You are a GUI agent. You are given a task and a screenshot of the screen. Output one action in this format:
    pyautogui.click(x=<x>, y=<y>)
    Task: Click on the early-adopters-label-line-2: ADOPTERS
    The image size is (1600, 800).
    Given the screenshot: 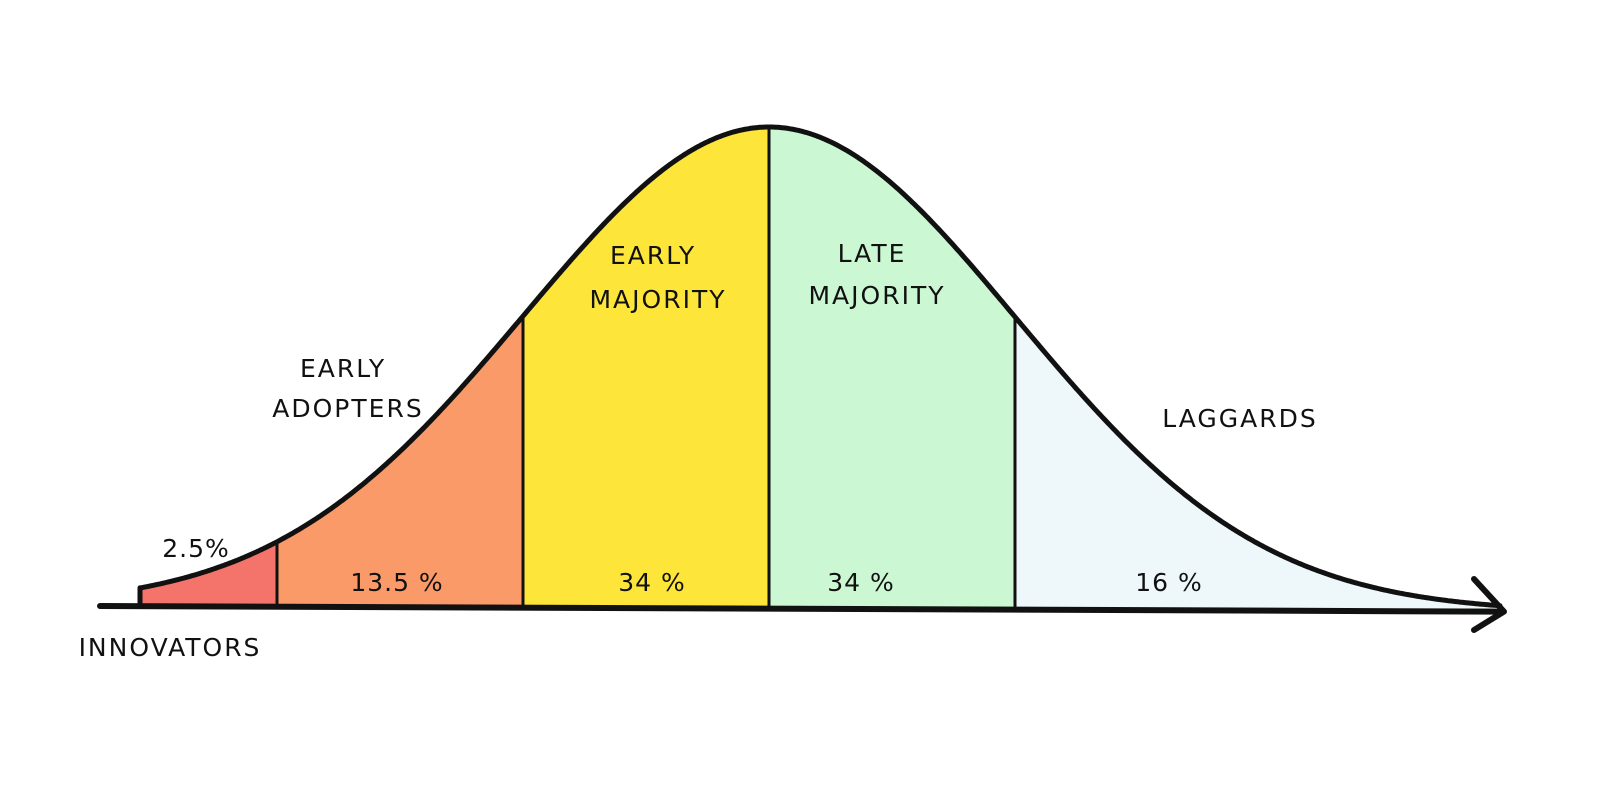 What is the action you would take?
    pyautogui.click(x=347, y=408)
    